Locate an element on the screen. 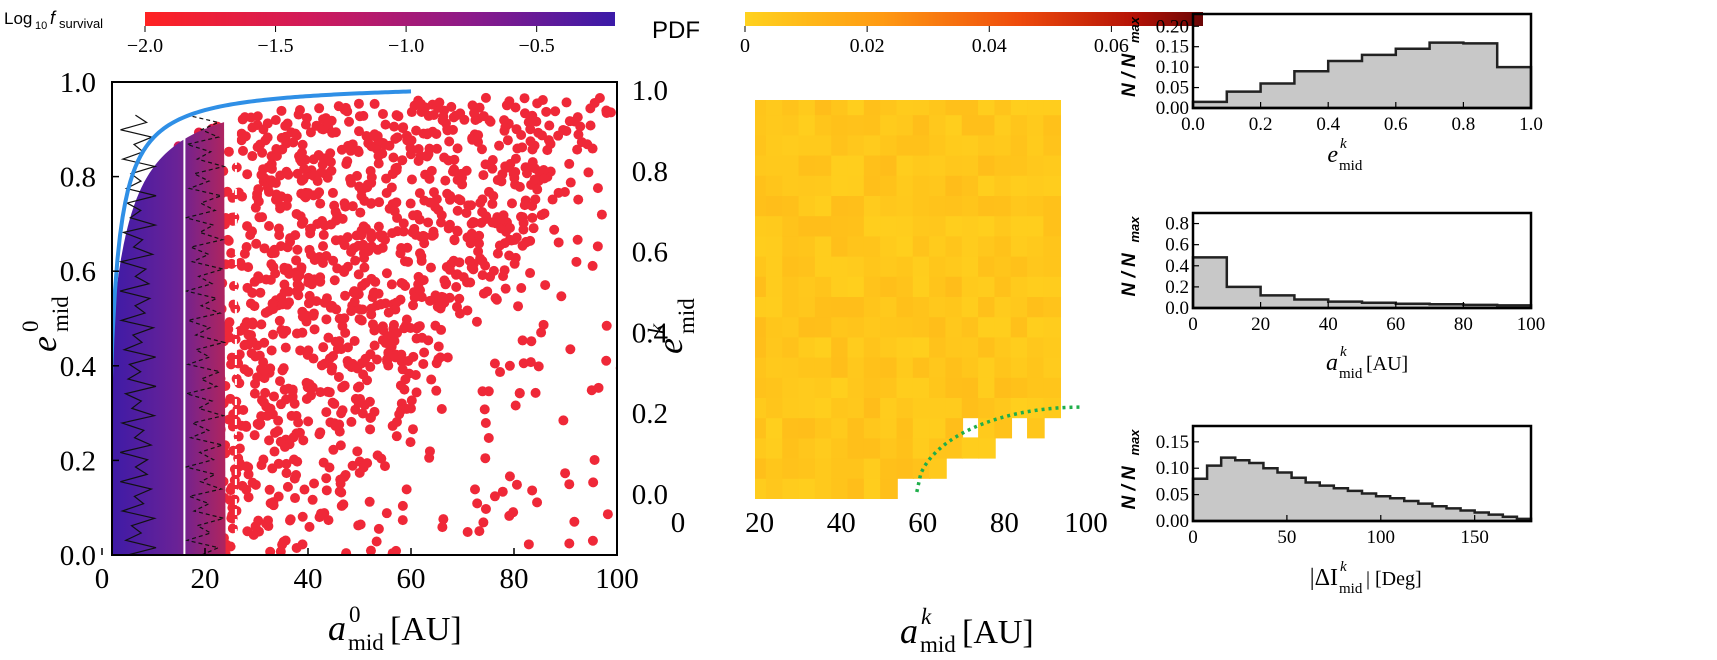  left-xtick-label: 0 is located at coordinates (102, 579).